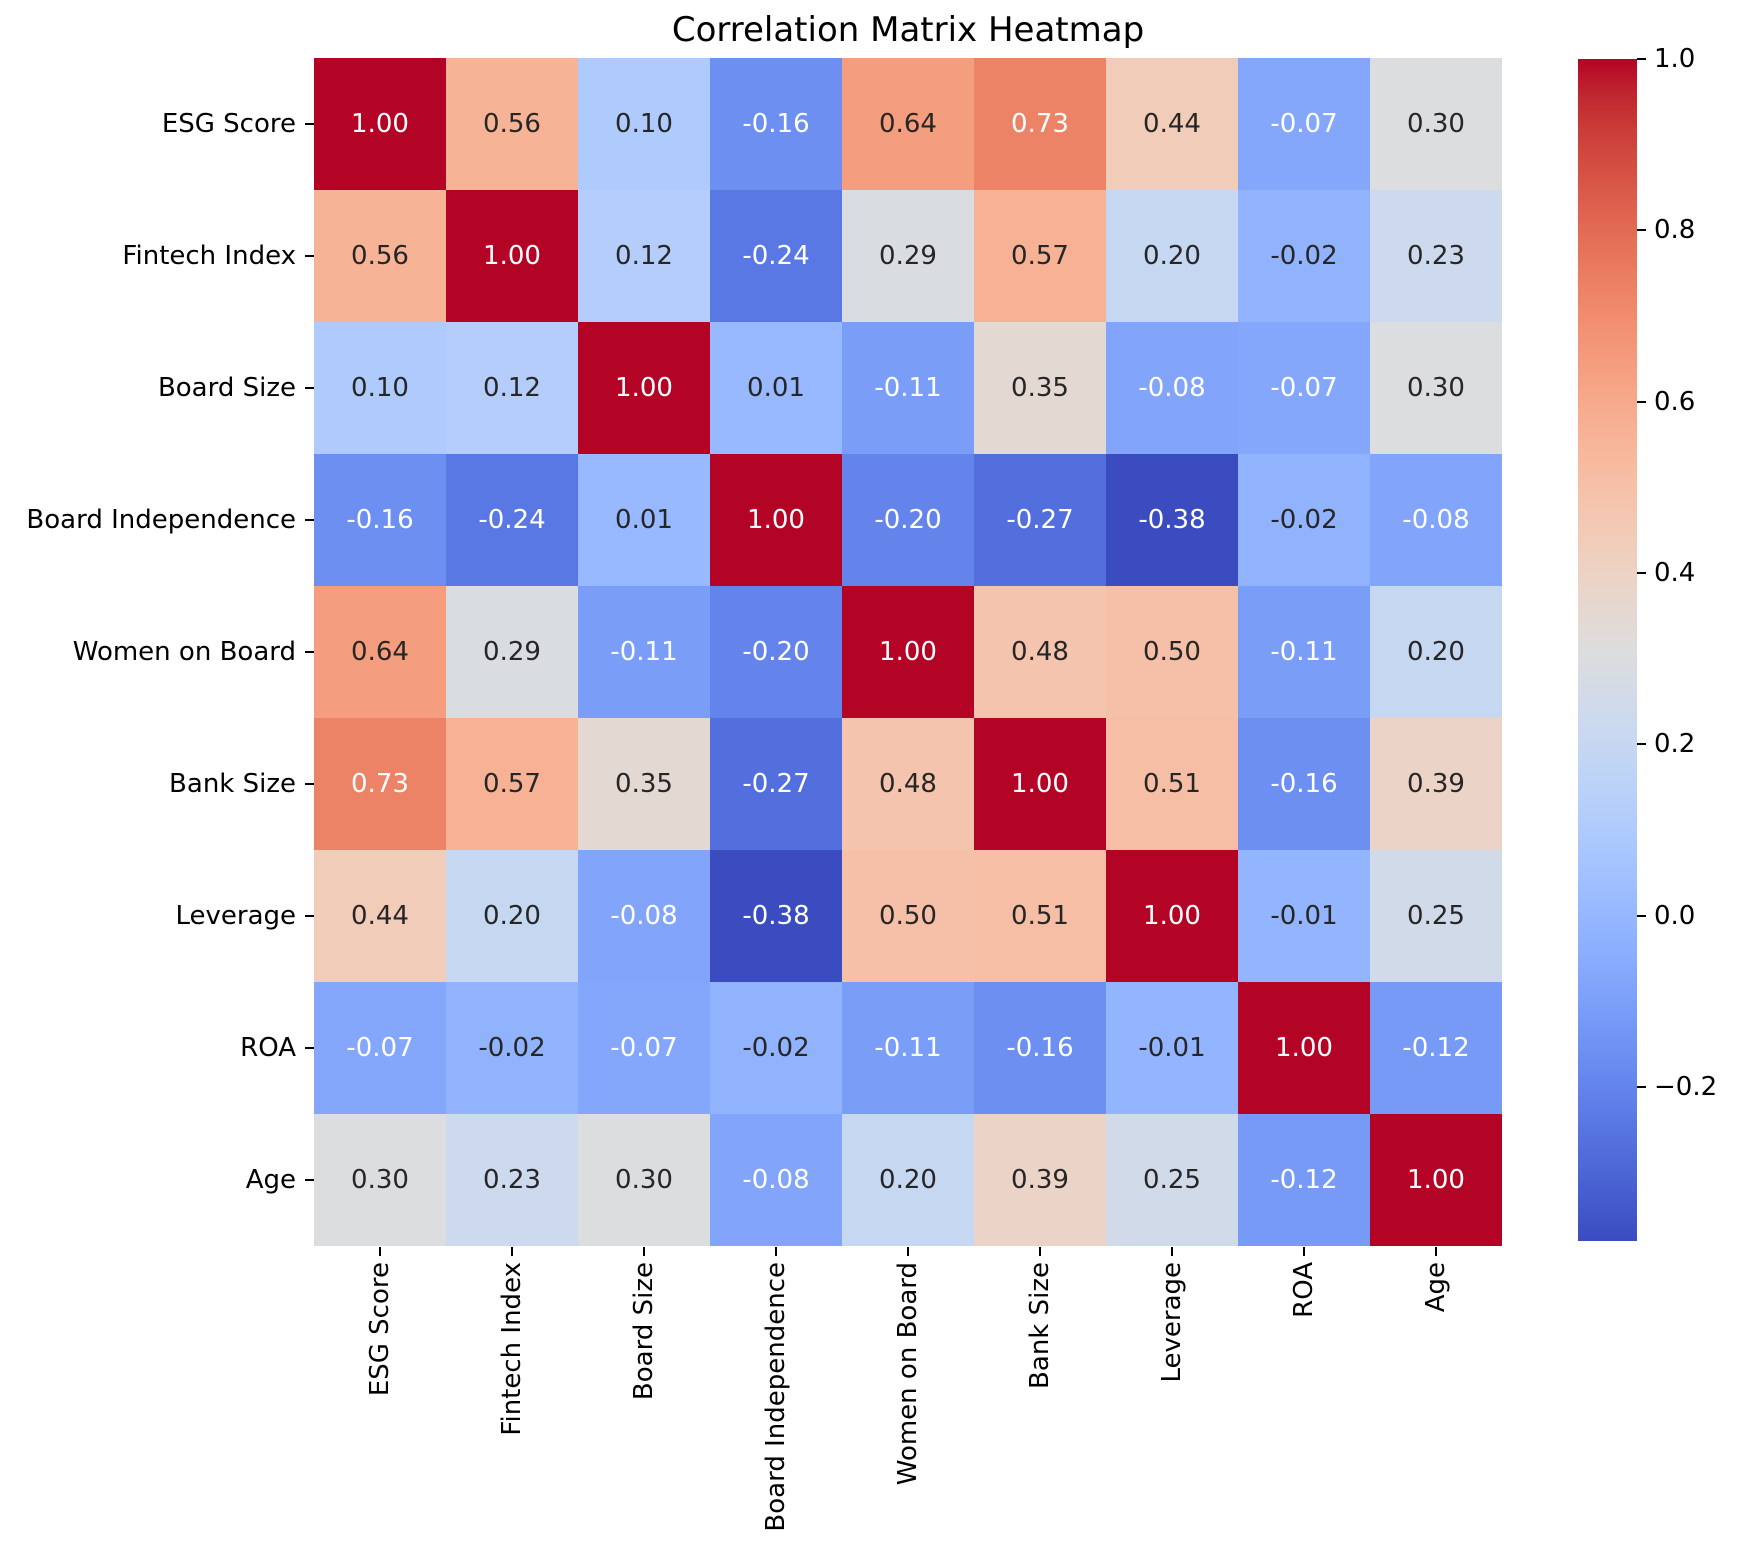 The width and height of the screenshot is (1739, 1555). Describe the element at coordinates (1040, 1325) in the screenshot. I see `x-tick-label: Bank Size` at that location.